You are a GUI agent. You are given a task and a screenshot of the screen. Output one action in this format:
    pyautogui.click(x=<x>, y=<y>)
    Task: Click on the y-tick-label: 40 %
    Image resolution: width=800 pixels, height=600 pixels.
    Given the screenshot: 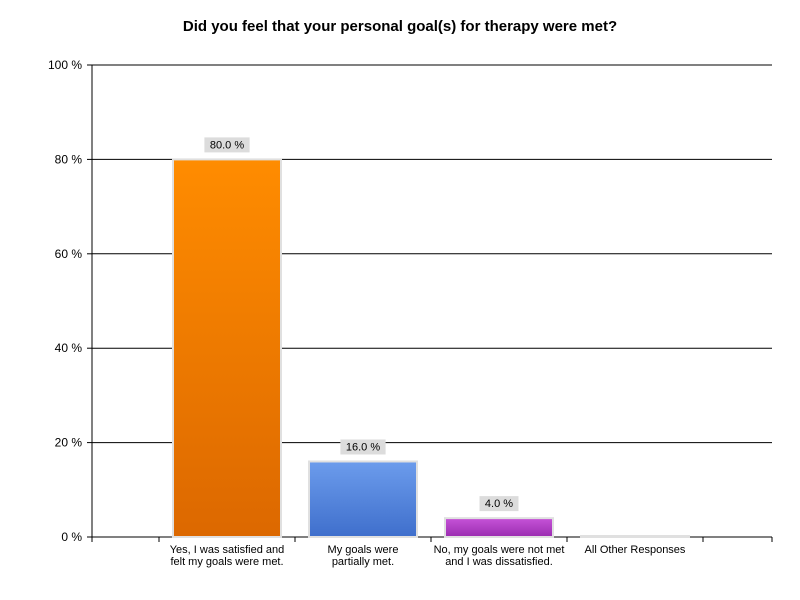 What is the action you would take?
    pyautogui.click(x=69, y=348)
    